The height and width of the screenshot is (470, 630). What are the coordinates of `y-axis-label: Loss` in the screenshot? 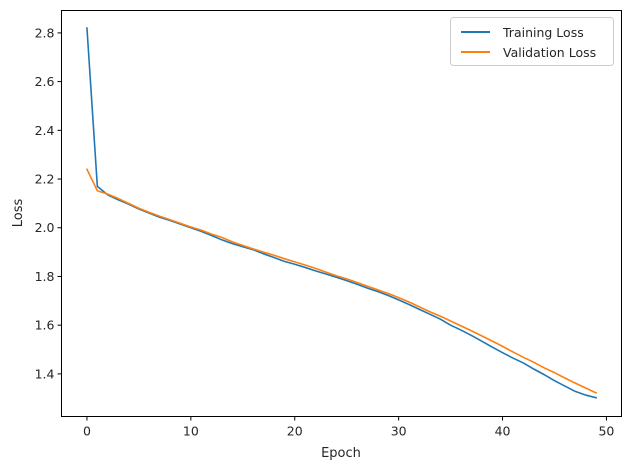 It's located at (18, 213).